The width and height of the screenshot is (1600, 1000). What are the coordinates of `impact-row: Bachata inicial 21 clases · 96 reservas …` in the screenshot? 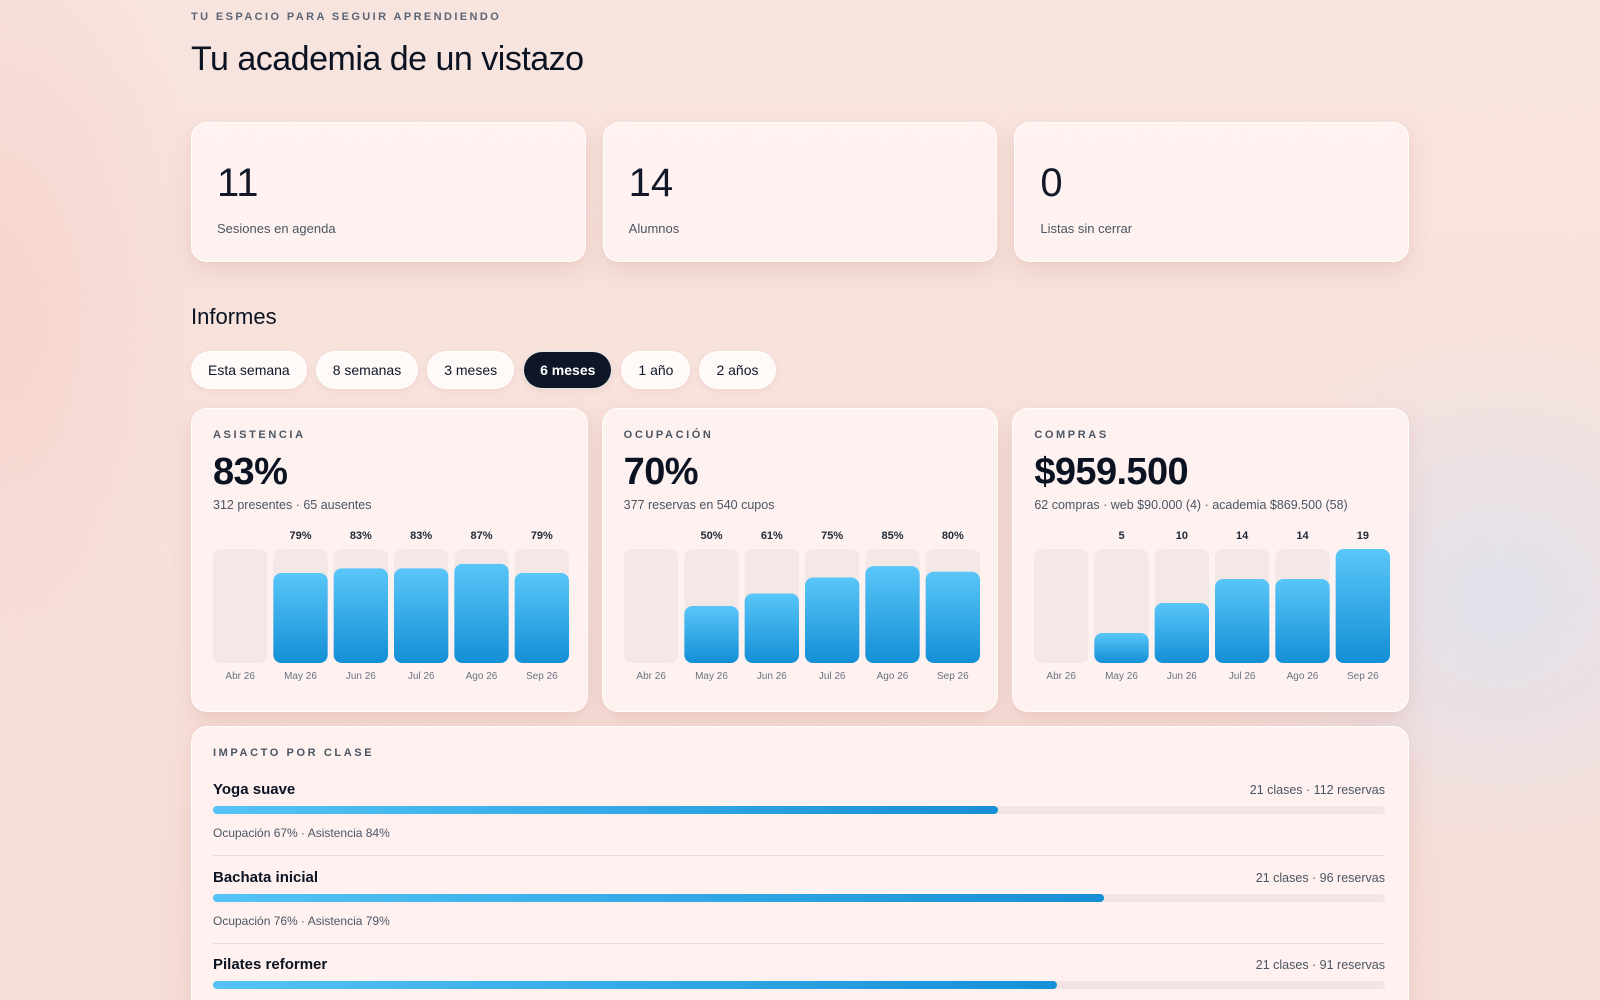 It's located at (799, 909).